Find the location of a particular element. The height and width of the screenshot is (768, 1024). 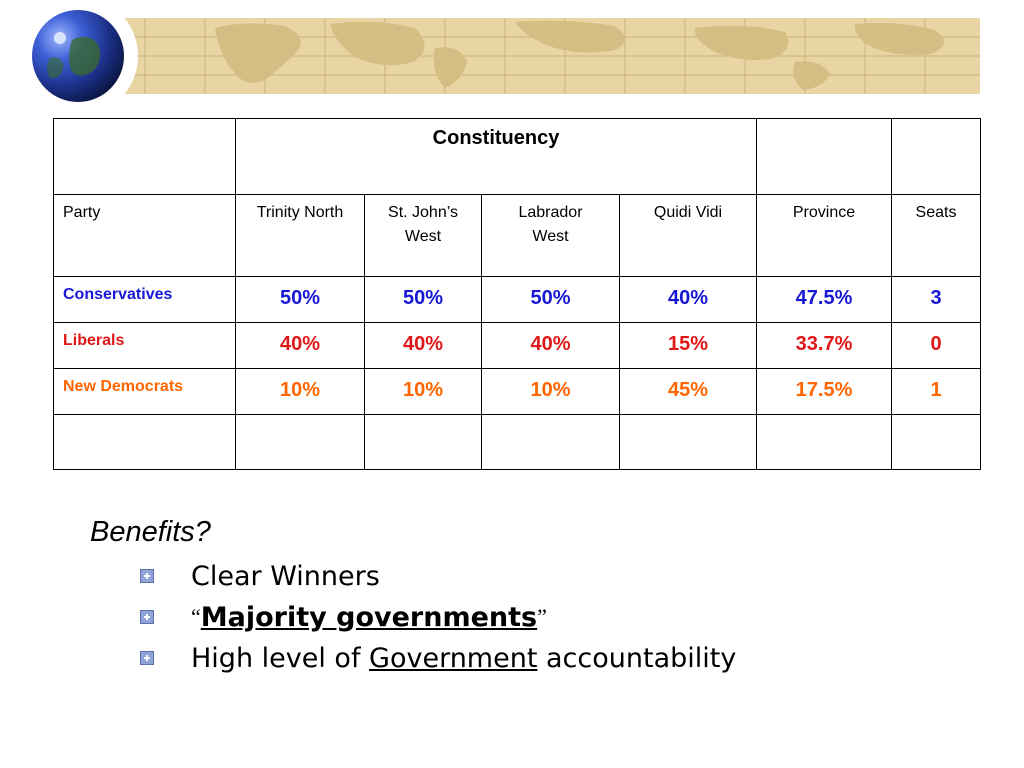

table-row: Liberals 40% 40% 40% 15% 33.7% 0 is located at coordinates (517, 345).